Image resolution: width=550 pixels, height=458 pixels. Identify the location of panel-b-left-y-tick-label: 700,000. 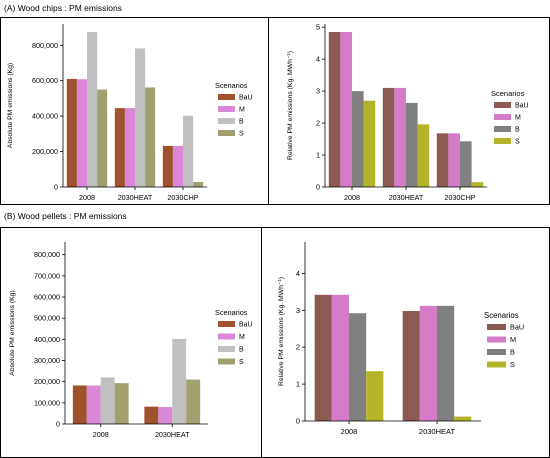
(47, 275).